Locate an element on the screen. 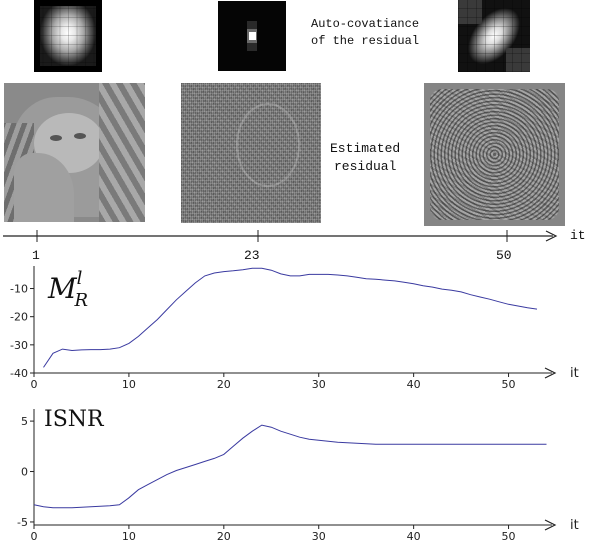 This screenshot has height=549, width=596. residual-image-it1 is located at coordinates (74, 152).